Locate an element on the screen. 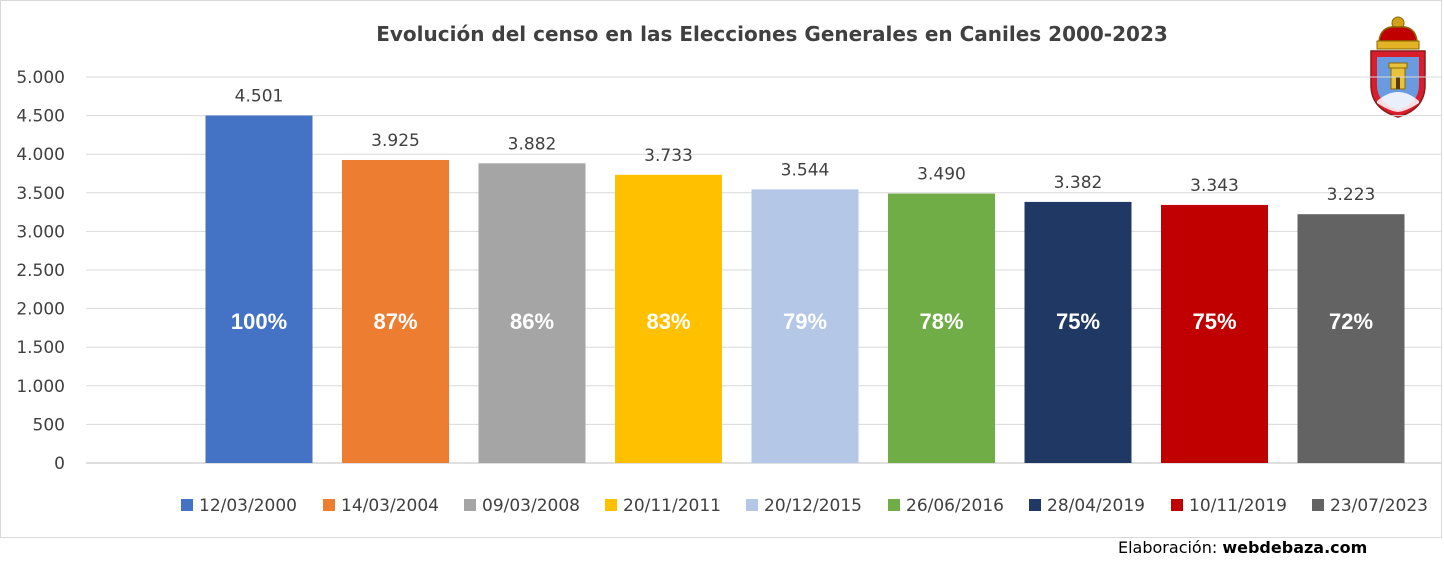  data-label: 3.490 is located at coordinates (941, 175).